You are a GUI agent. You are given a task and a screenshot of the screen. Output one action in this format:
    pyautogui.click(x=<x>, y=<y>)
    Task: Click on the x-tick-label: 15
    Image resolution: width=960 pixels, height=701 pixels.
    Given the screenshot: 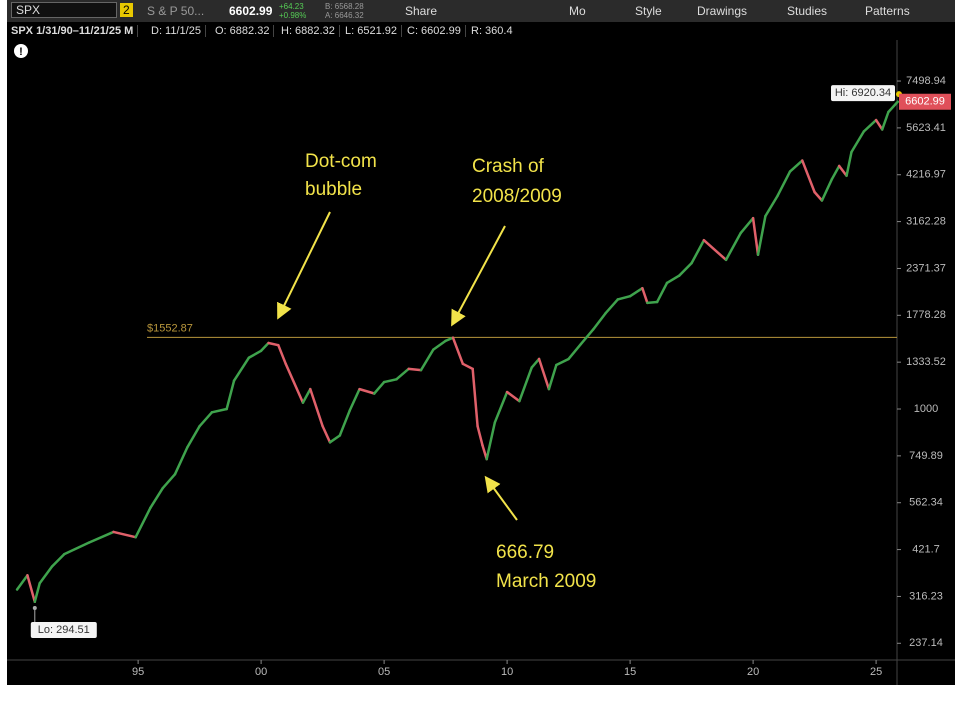 What is the action you would take?
    pyautogui.click(x=630, y=672)
    